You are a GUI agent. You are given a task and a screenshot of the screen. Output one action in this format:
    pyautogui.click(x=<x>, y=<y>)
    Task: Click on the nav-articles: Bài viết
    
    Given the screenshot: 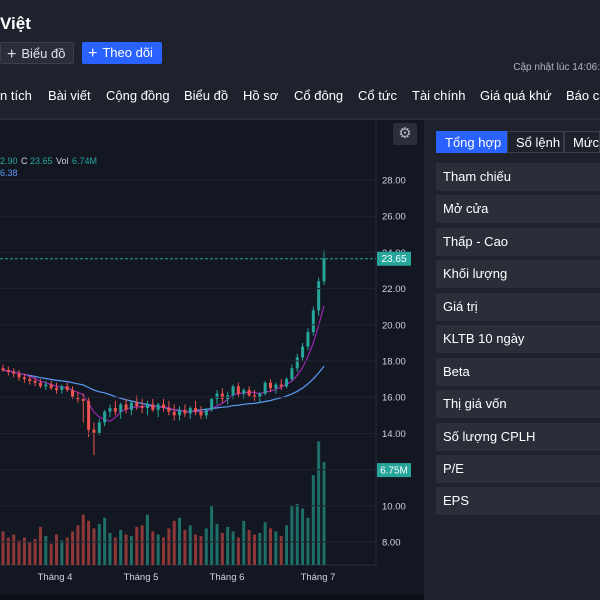 What is the action you would take?
    pyautogui.click(x=69, y=95)
    